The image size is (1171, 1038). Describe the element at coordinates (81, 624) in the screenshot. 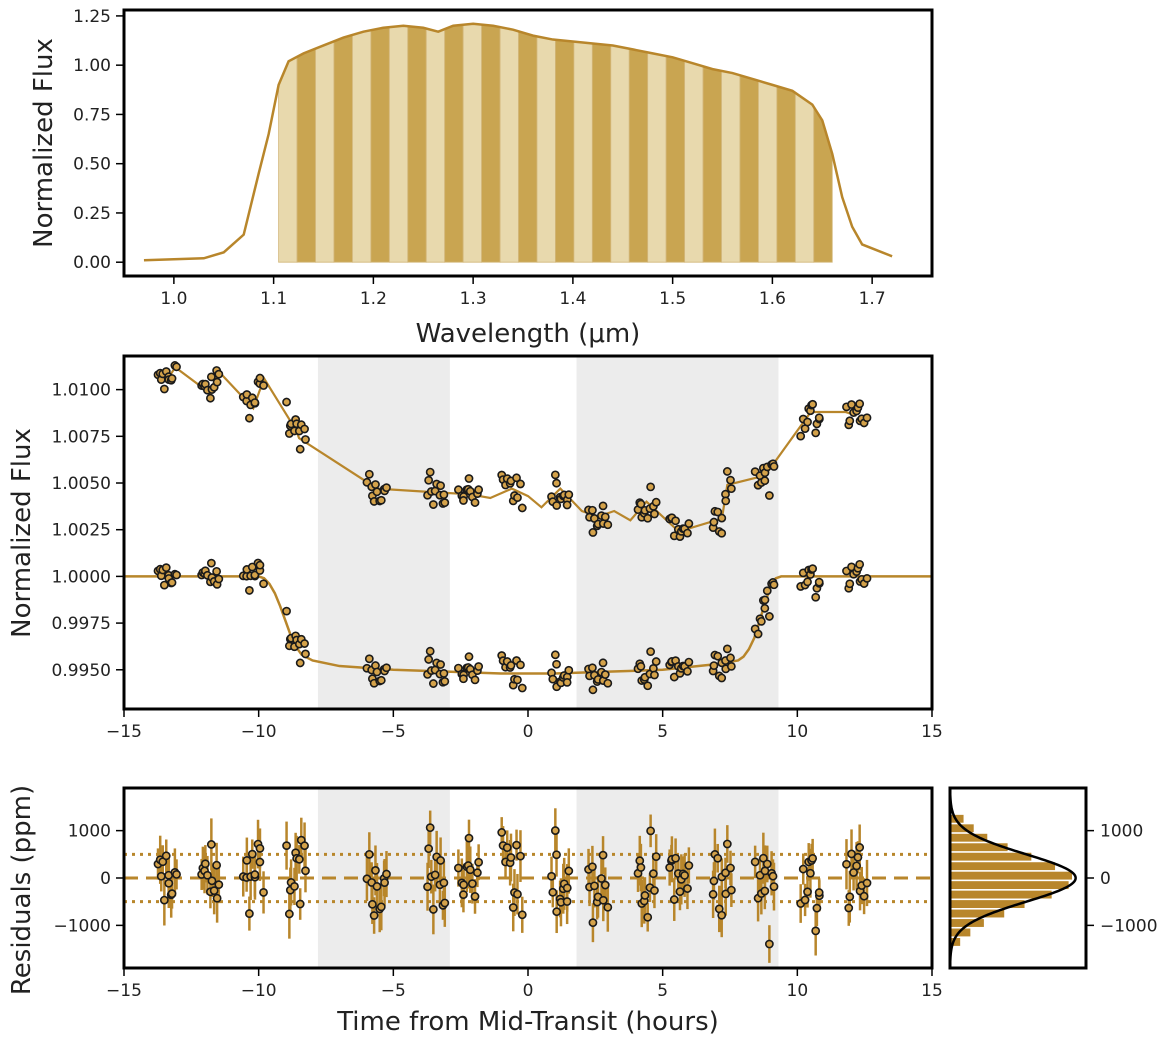

I see `y-tick-label: 0.9975` at that location.